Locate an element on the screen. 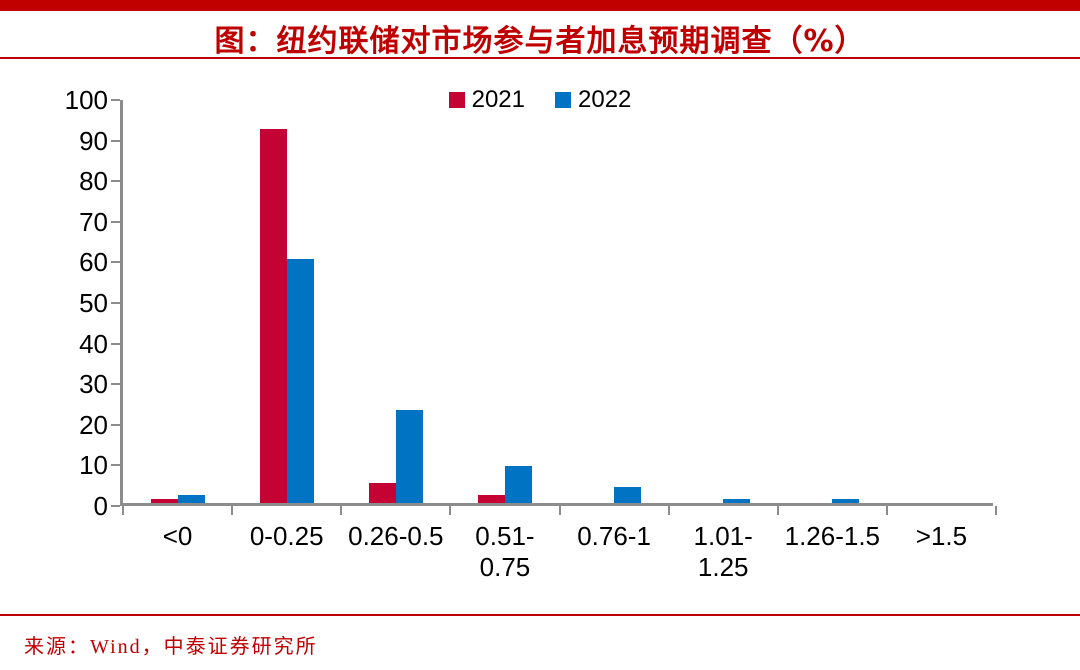 This screenshot has height=670, width=1080. bar-2022-0.51-0.75 is located at coordinates (518, 484).